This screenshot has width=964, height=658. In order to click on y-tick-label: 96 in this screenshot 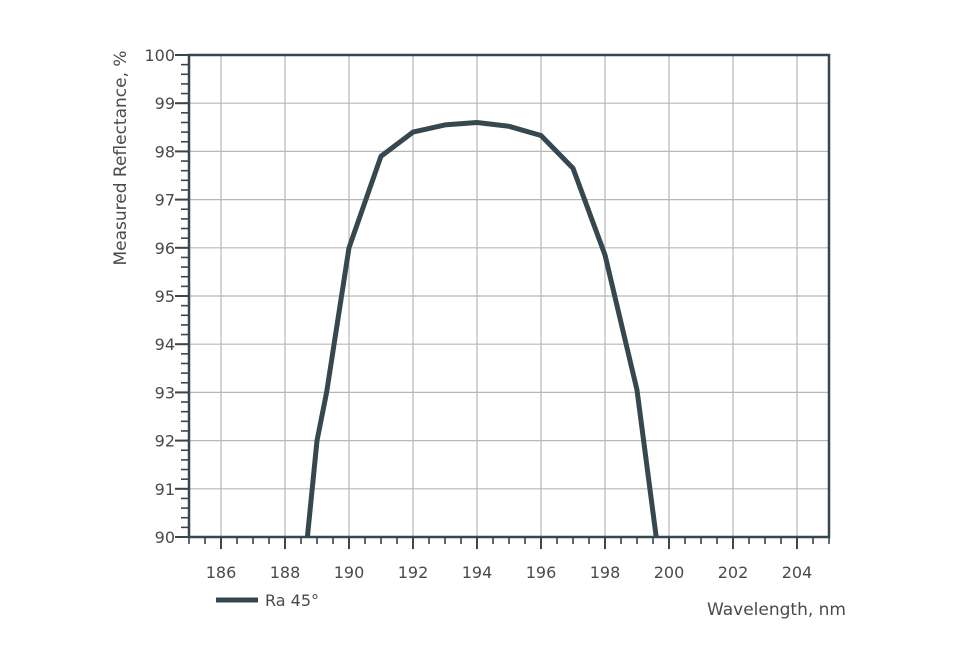, I will do `click(165, 248)`.